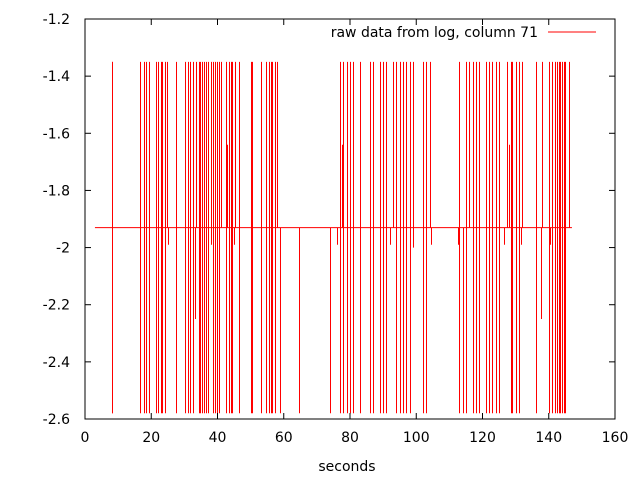 This screenshot has height=480, width=640. Describe the element at coordinates (56, 306) in the screenshot. I see `y-tick-label: -2.2` at that location.